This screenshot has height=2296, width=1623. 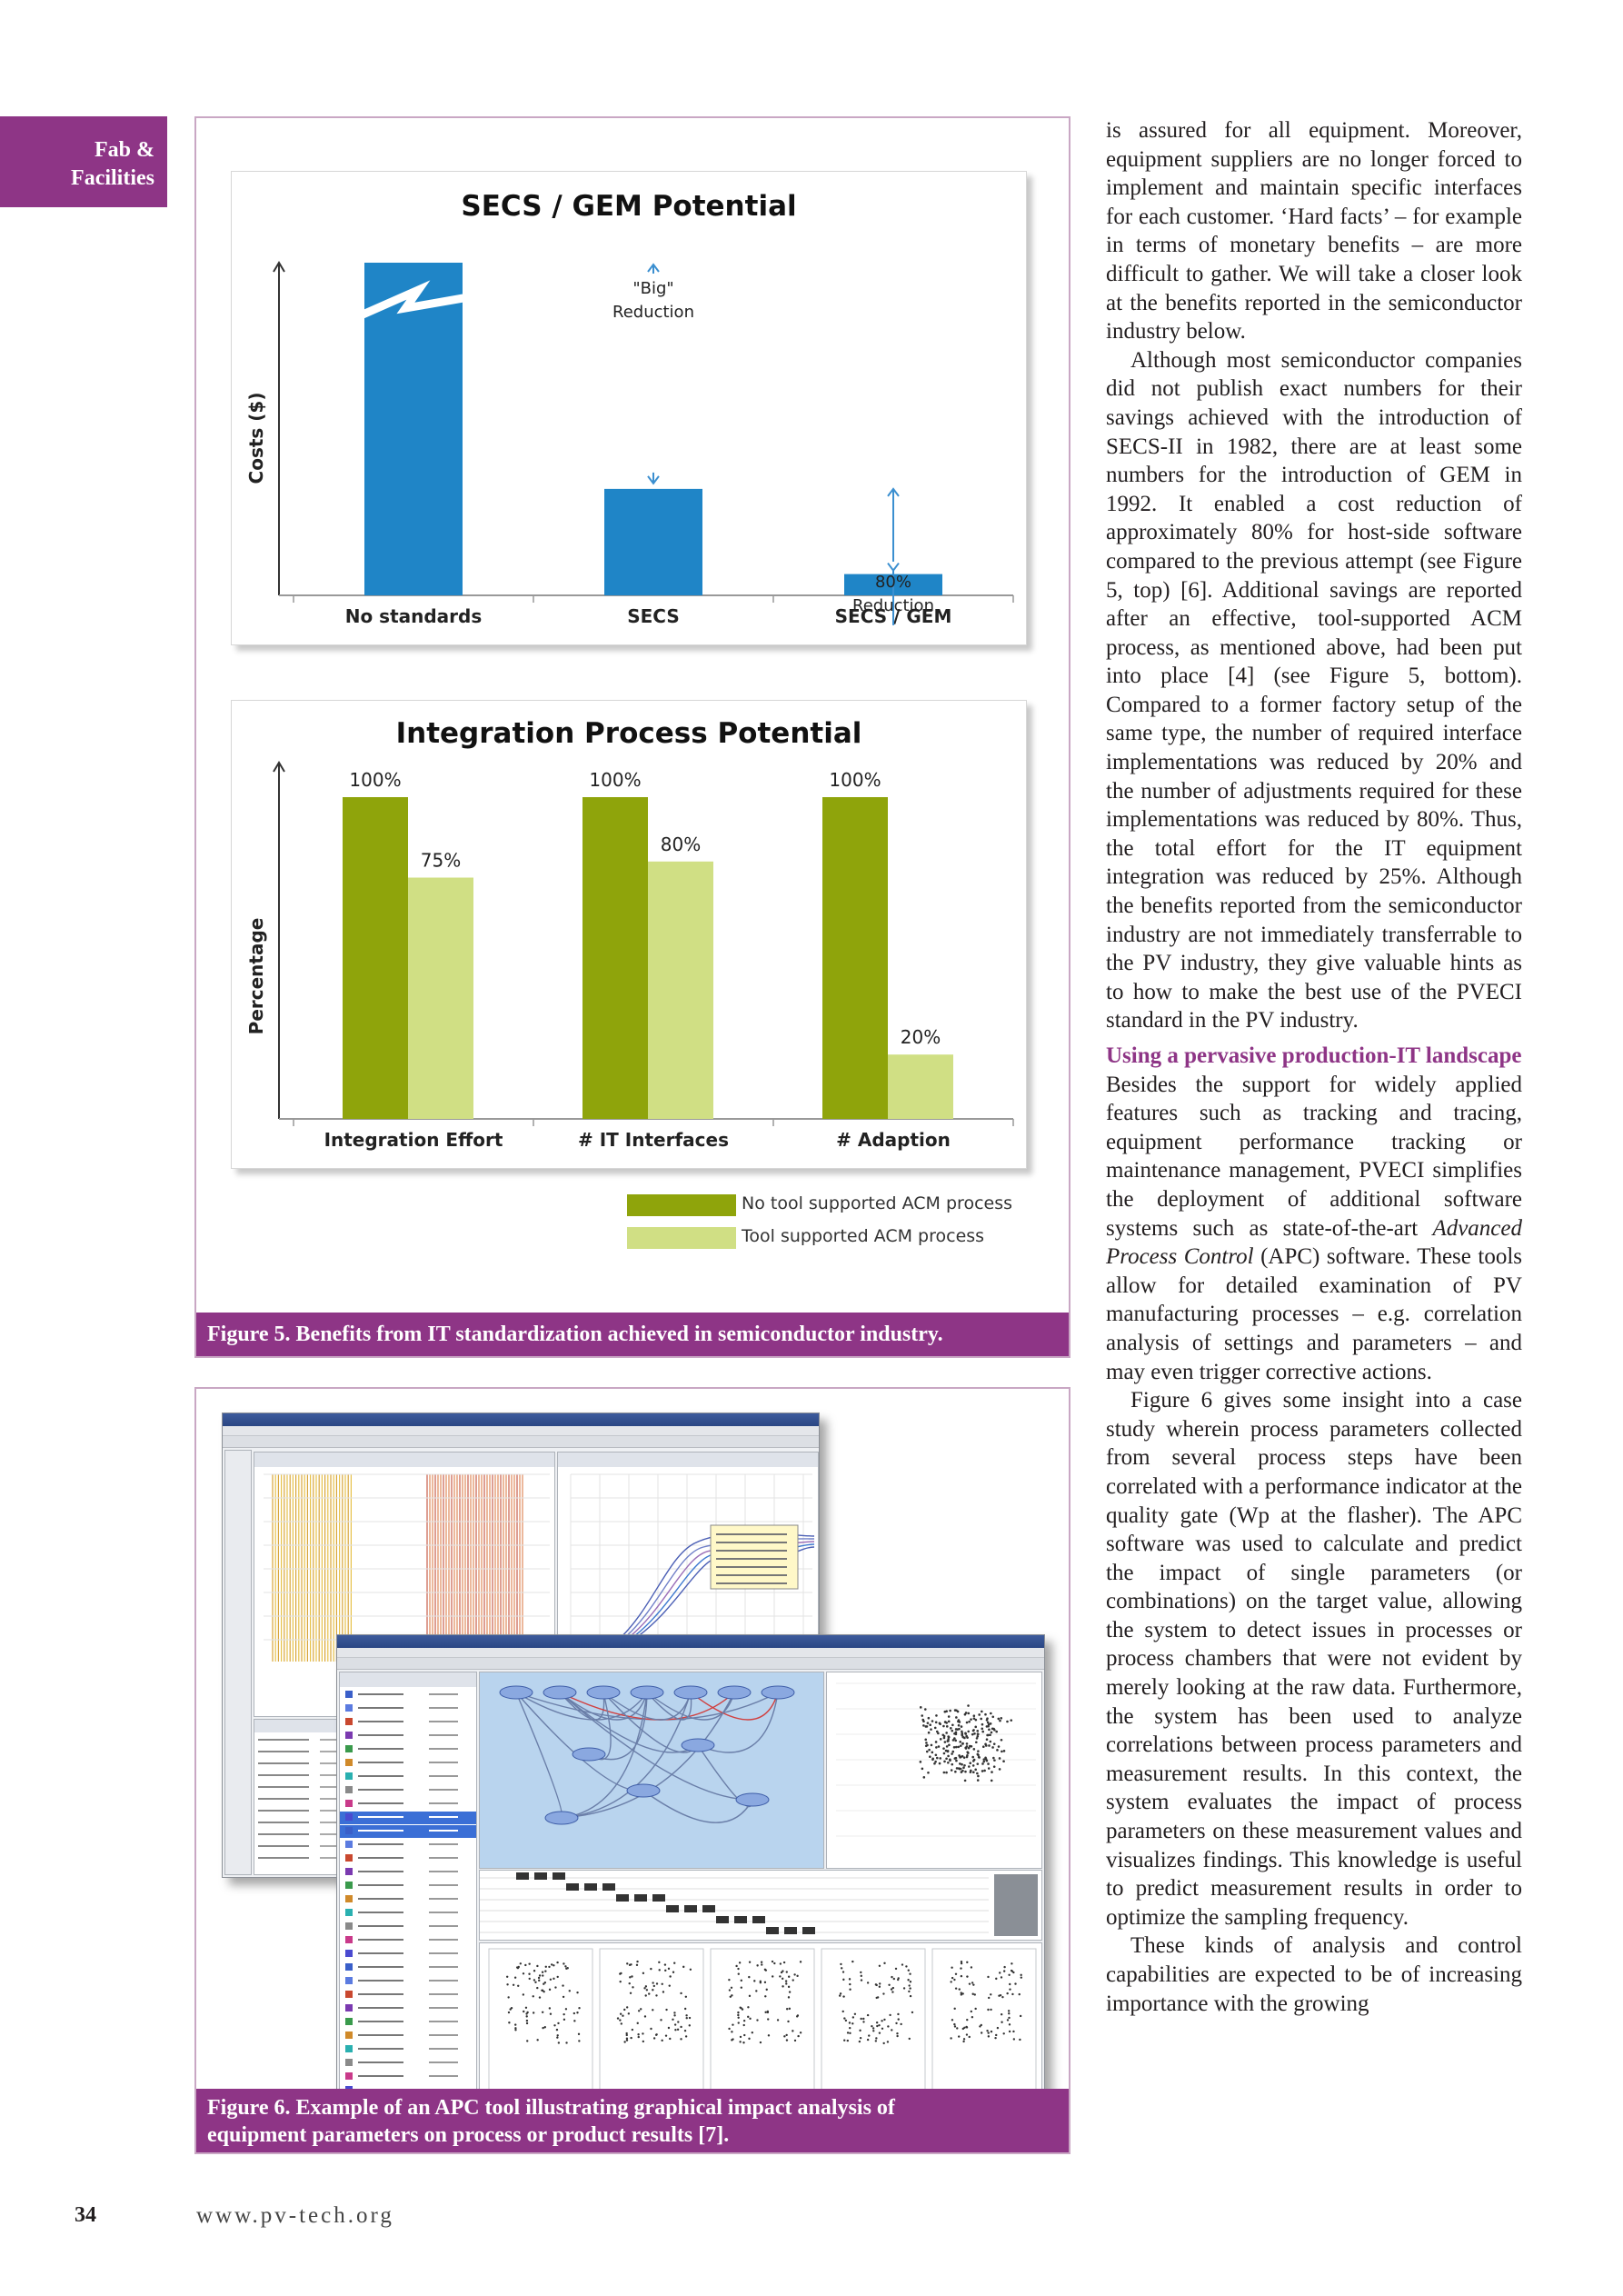 What do you see at coordinates (690, 1664) in the screenshot?
I see `window-toolbar` at bounding box center [690, 1664].